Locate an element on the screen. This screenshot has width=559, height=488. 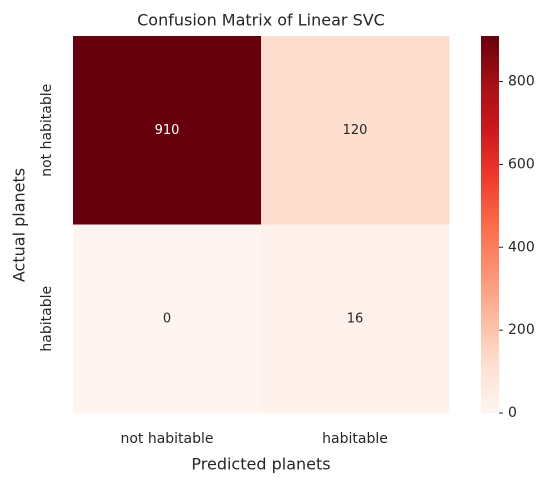
cell-label: 0 is located at coordinates (167, 318).